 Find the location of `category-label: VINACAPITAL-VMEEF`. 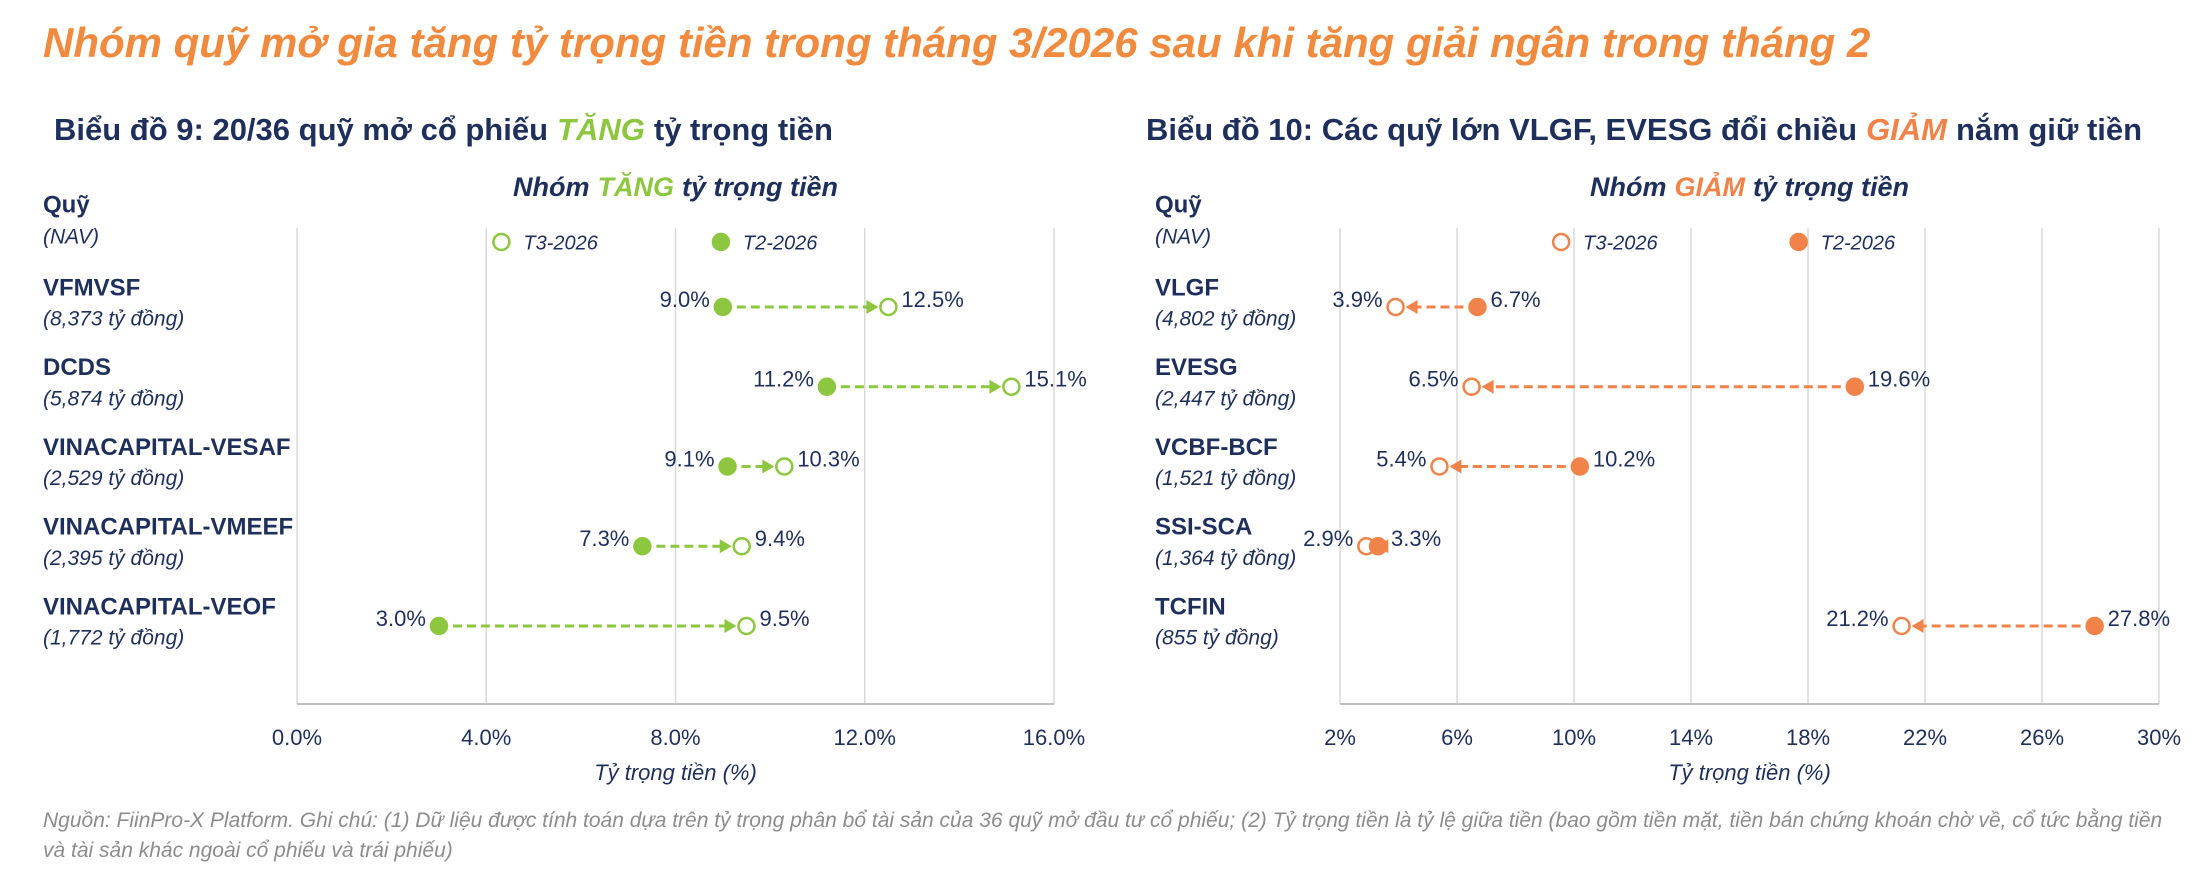

category-label: VINACAPITAL-VMEEF is located at coordinates (168, 527).